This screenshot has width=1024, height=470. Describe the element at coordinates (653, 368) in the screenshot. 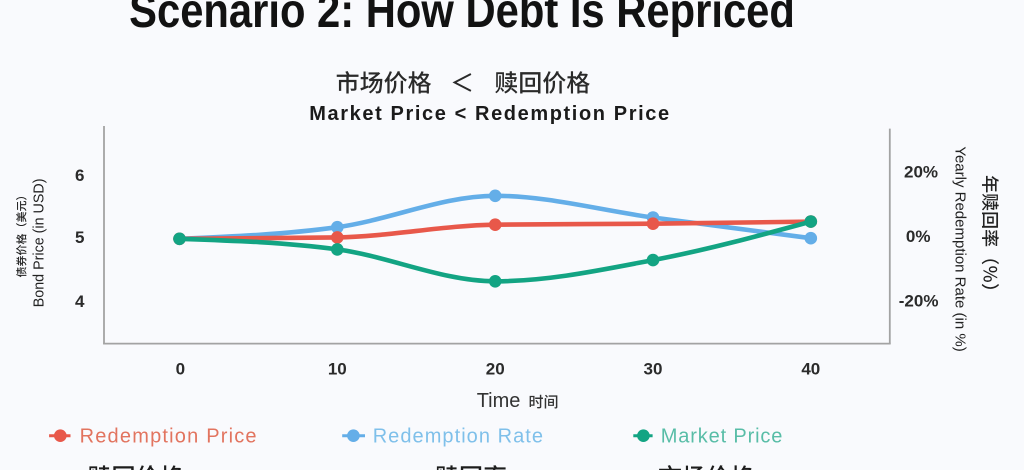

I see `svg-text: 30` at that location.